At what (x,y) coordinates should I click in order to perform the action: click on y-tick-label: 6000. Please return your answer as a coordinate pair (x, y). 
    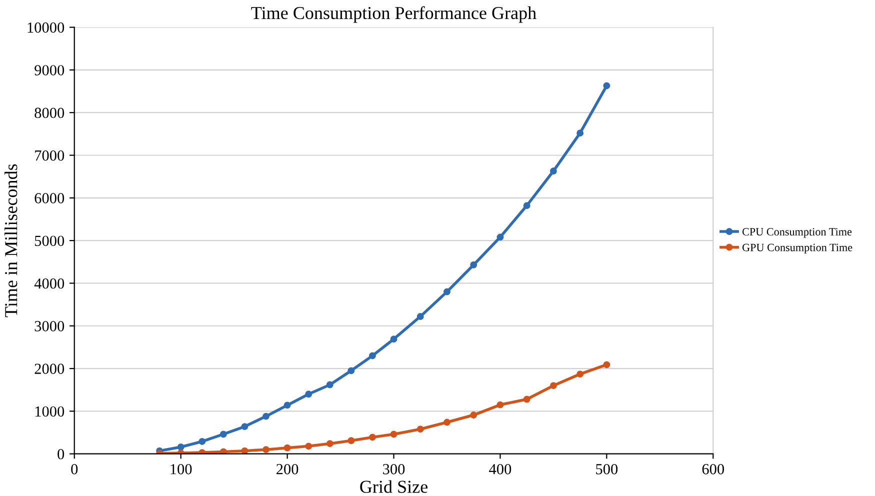
    Looking at the image, I should click on (49, 198).